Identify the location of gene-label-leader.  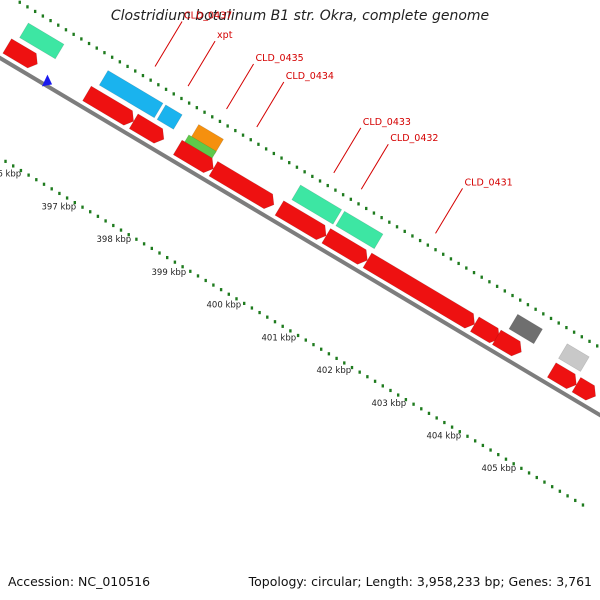
(270, 104).